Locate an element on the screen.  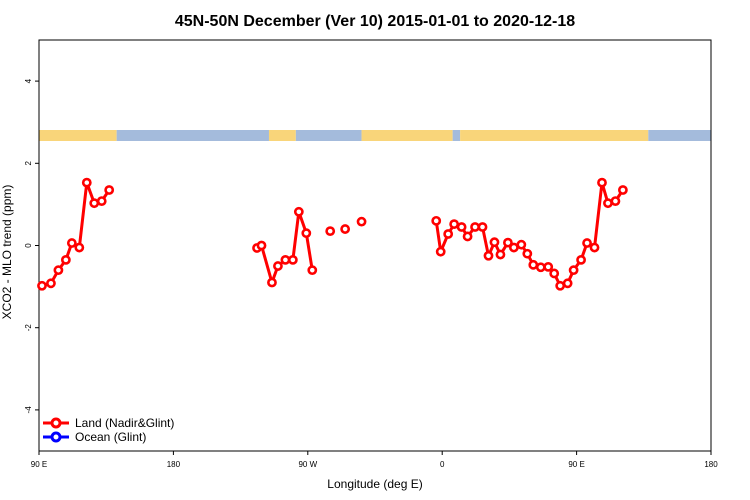
legend-land-marker is located at coordinates (56, 423).